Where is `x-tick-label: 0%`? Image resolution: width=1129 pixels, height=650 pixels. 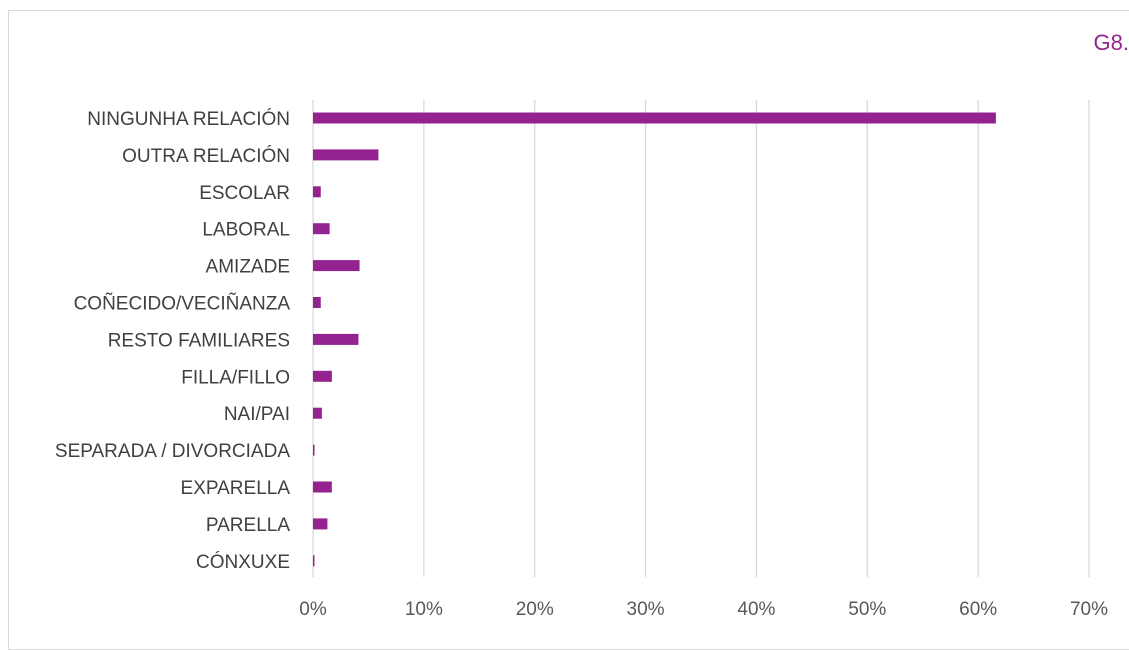 x-tick-label: 0% is located at coordinates (313, 609).